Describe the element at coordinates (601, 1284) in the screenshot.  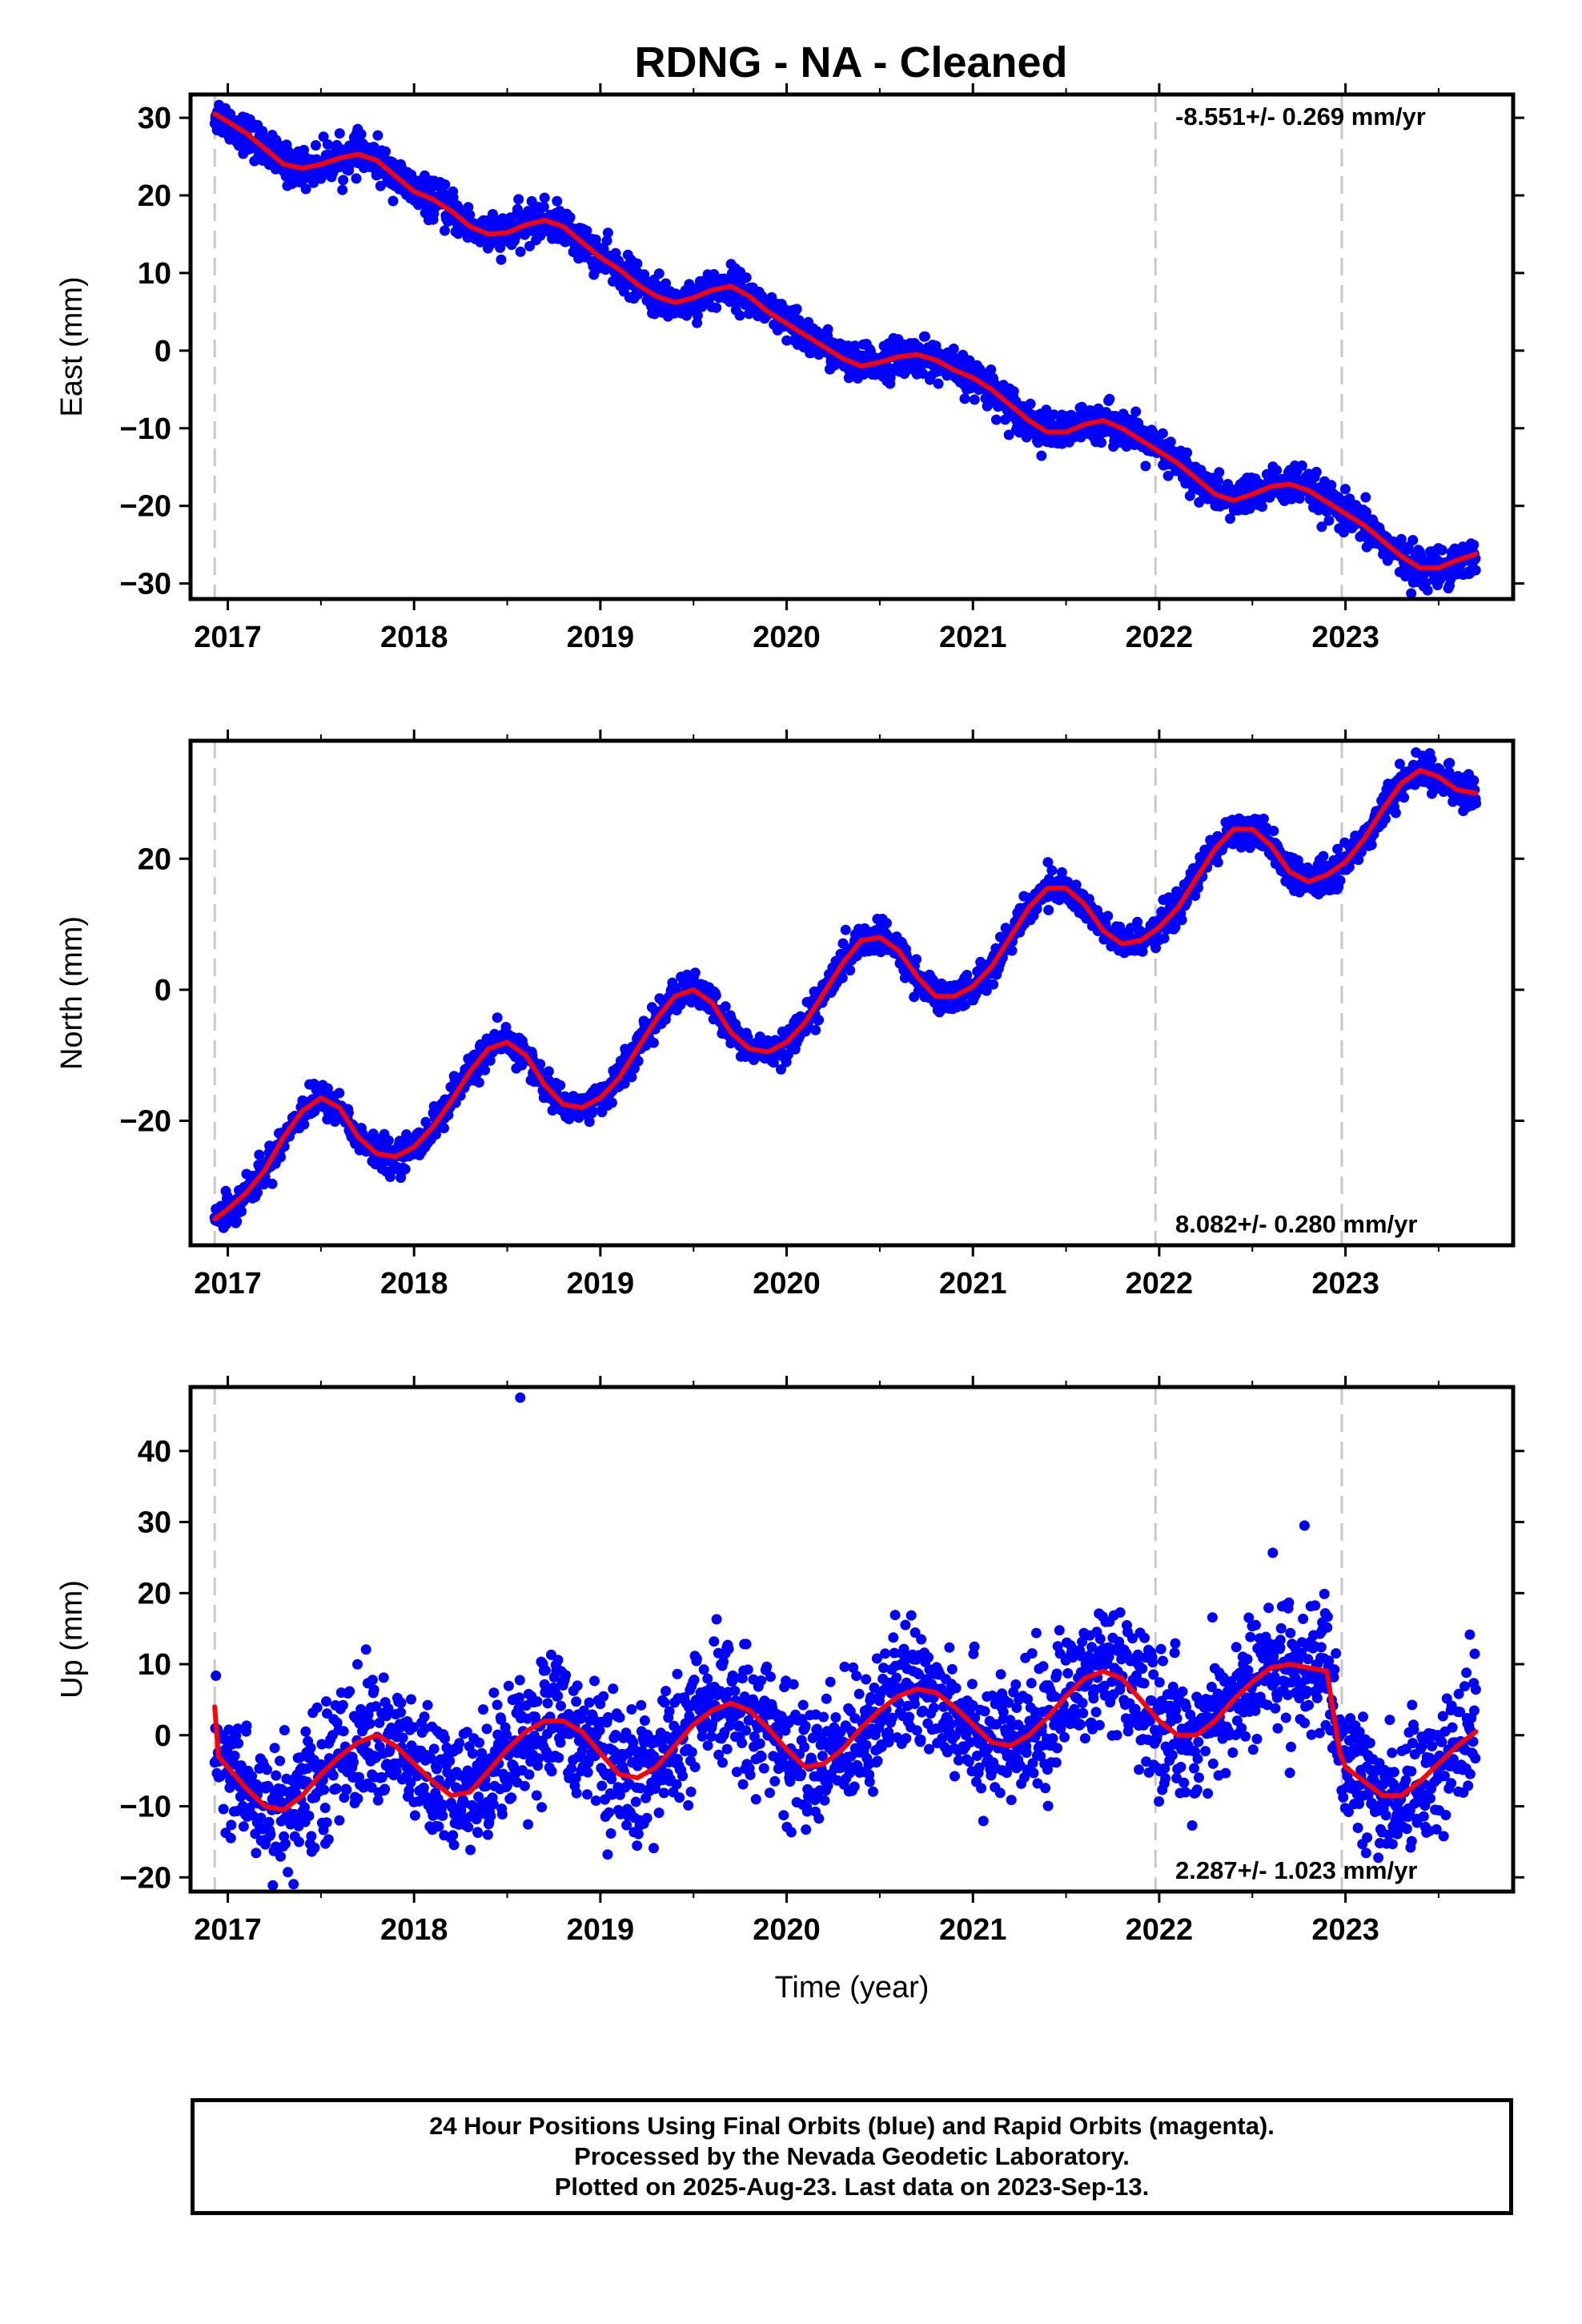
I see `x-tick-label: 2019` at that location.